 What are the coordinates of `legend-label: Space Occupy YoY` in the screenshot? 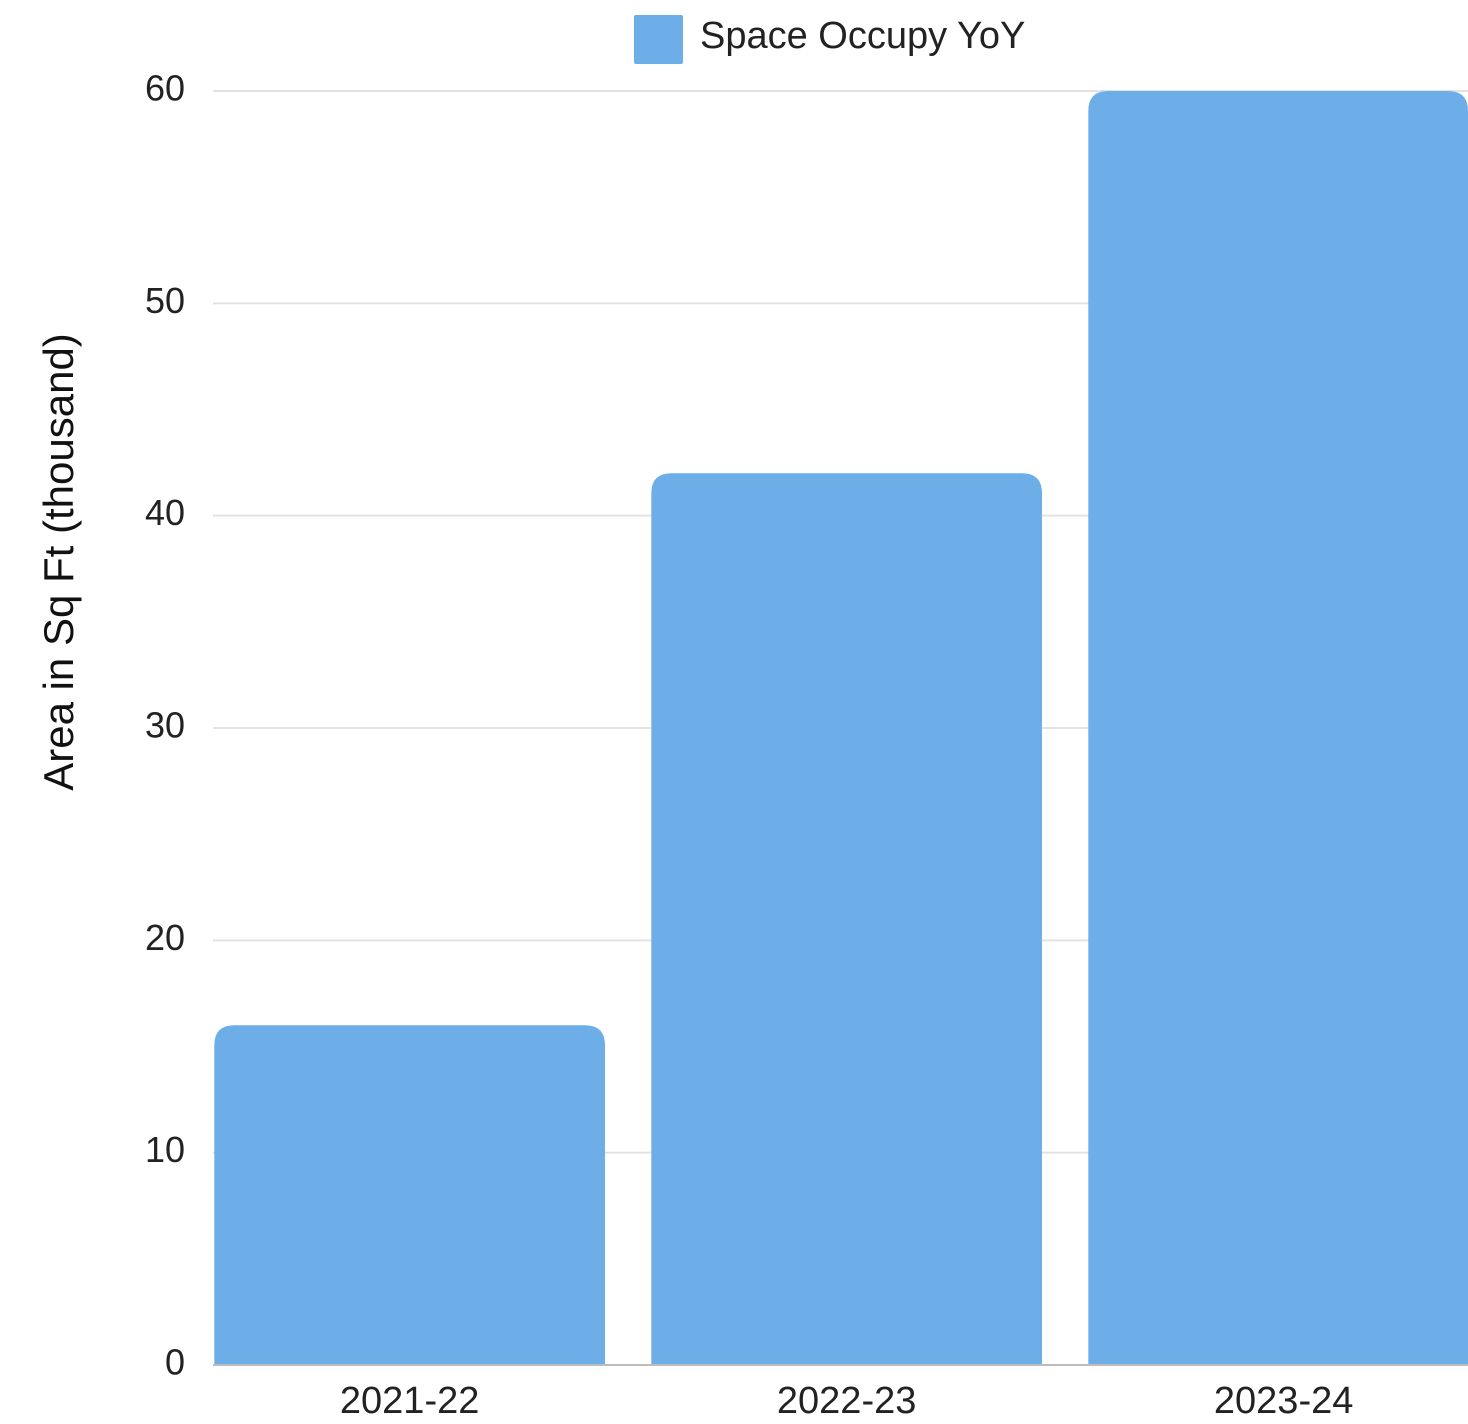 It's located at (862, 36).